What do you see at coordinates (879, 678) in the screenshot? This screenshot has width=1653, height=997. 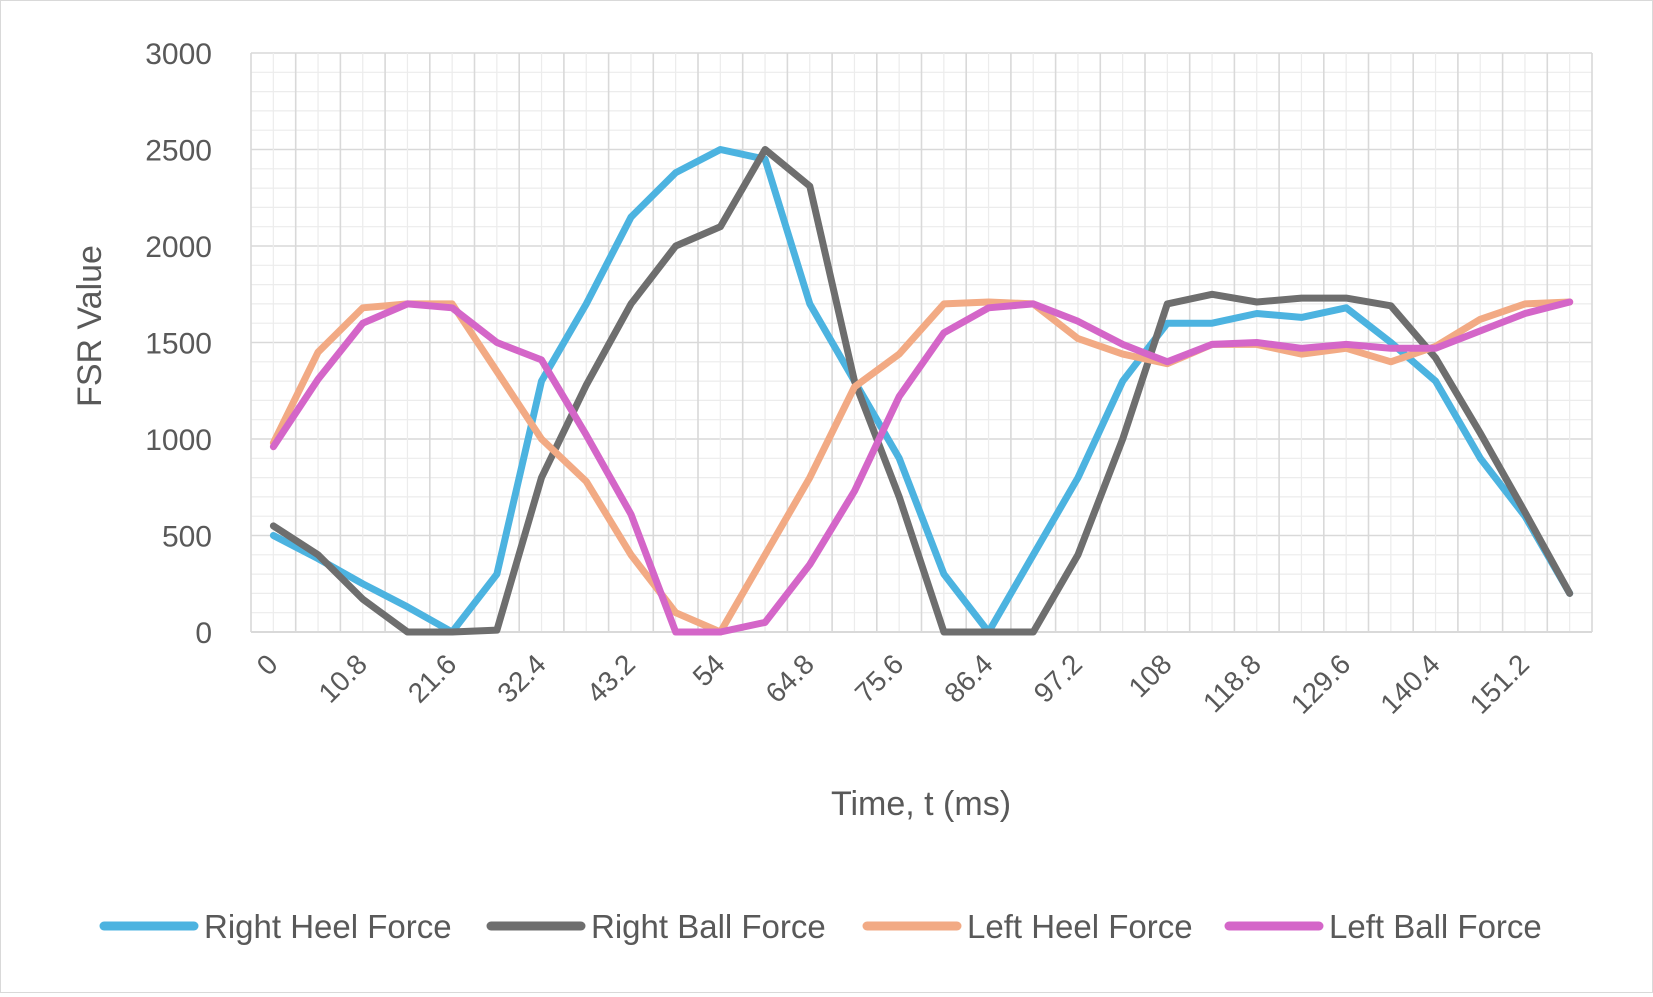 I see `x-tick-label: 75.6` at bounding box center [879, 678].